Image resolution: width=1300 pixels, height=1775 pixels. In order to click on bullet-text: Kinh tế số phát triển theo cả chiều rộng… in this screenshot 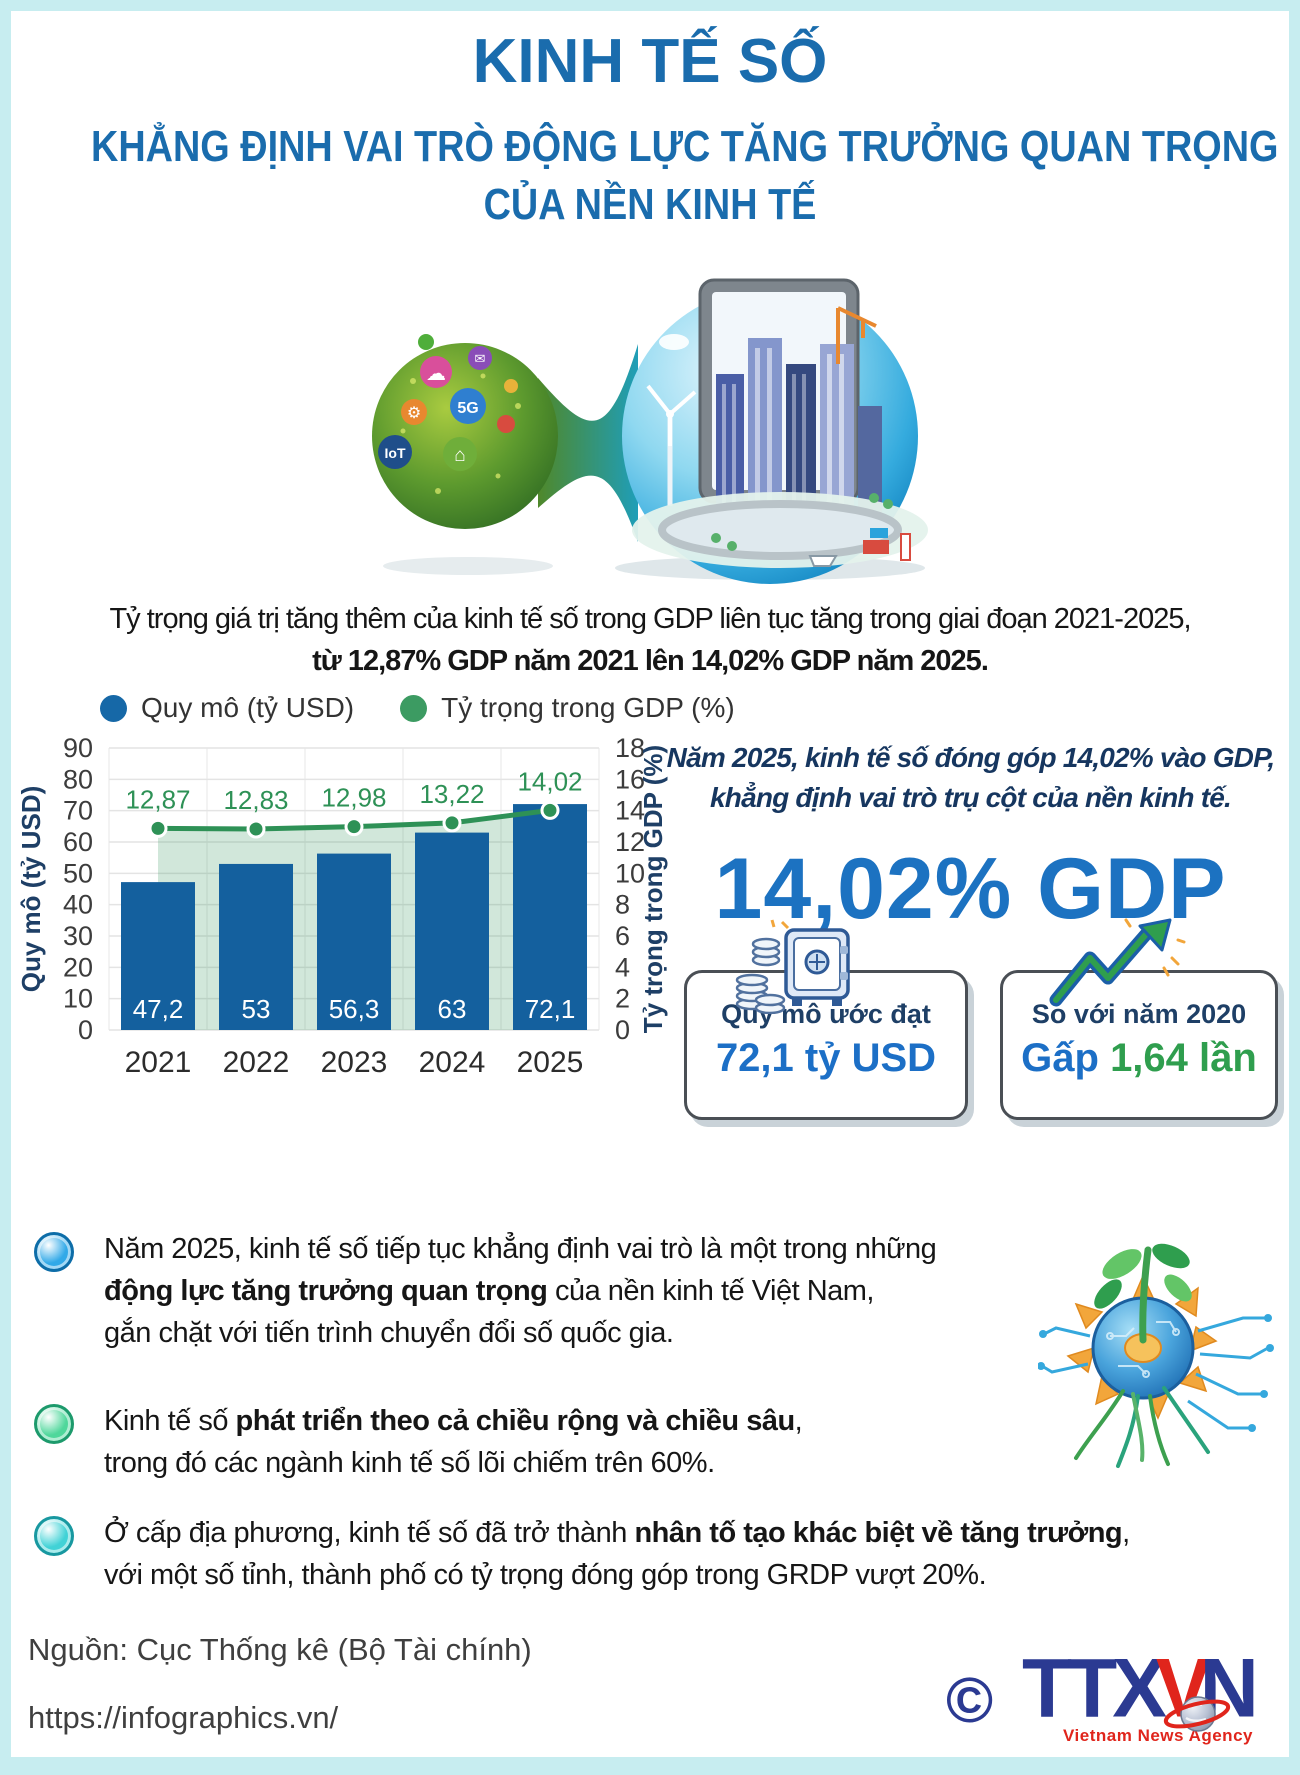, I will do `click(453, 1442)`.